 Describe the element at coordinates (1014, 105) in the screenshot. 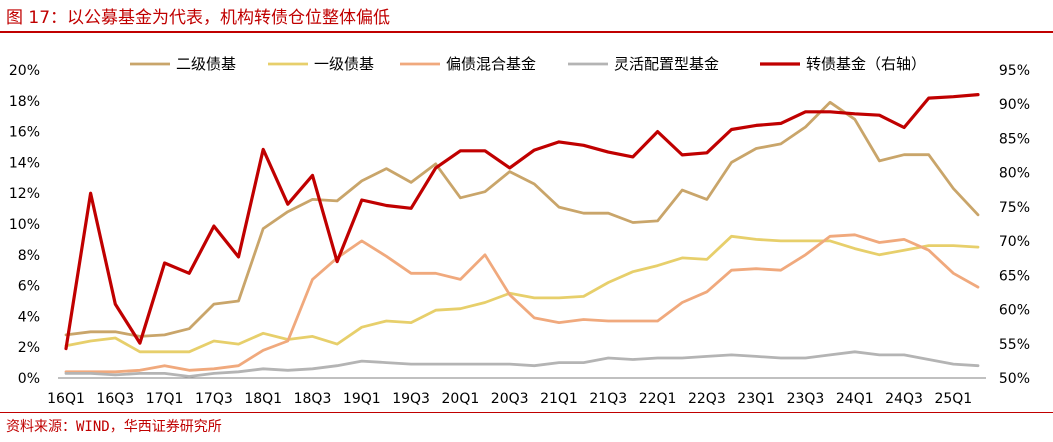

I see `right-tick-label: 90%` at that location.